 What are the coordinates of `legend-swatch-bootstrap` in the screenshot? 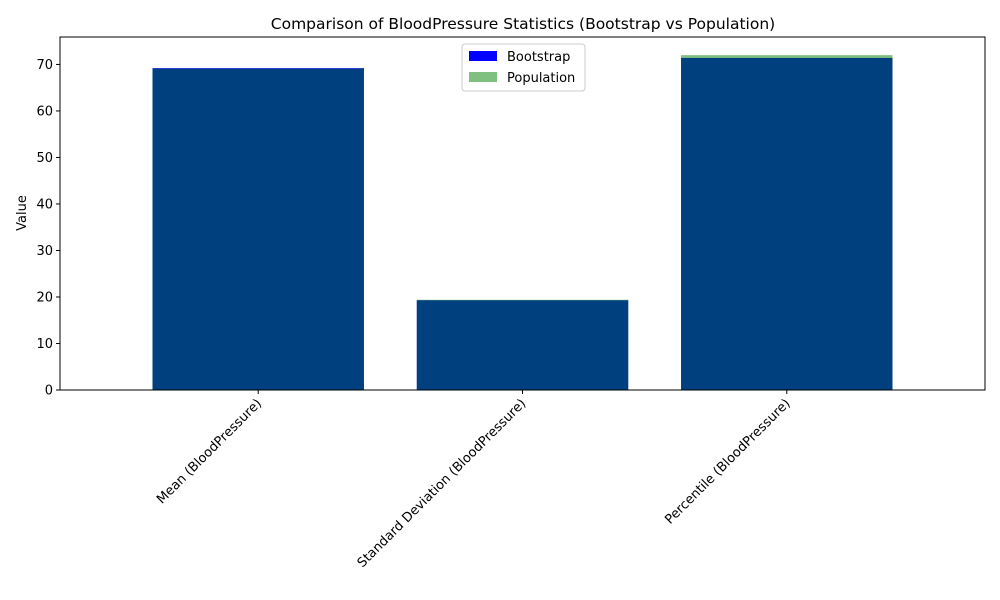 It's located at (483, 56).